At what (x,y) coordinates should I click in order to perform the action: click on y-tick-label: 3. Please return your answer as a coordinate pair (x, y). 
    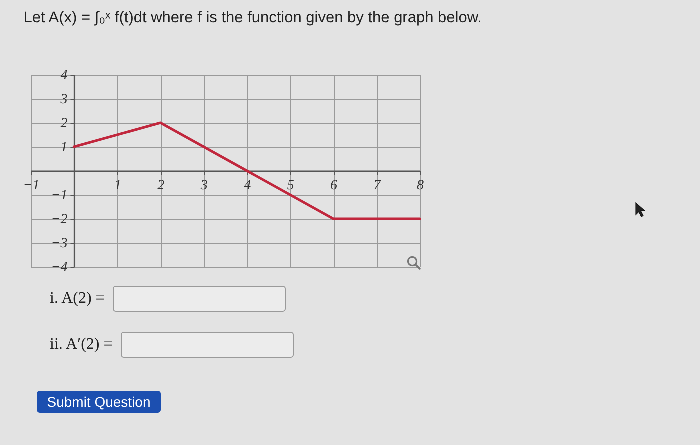
    Looking at the image, I should click on (64, 100).